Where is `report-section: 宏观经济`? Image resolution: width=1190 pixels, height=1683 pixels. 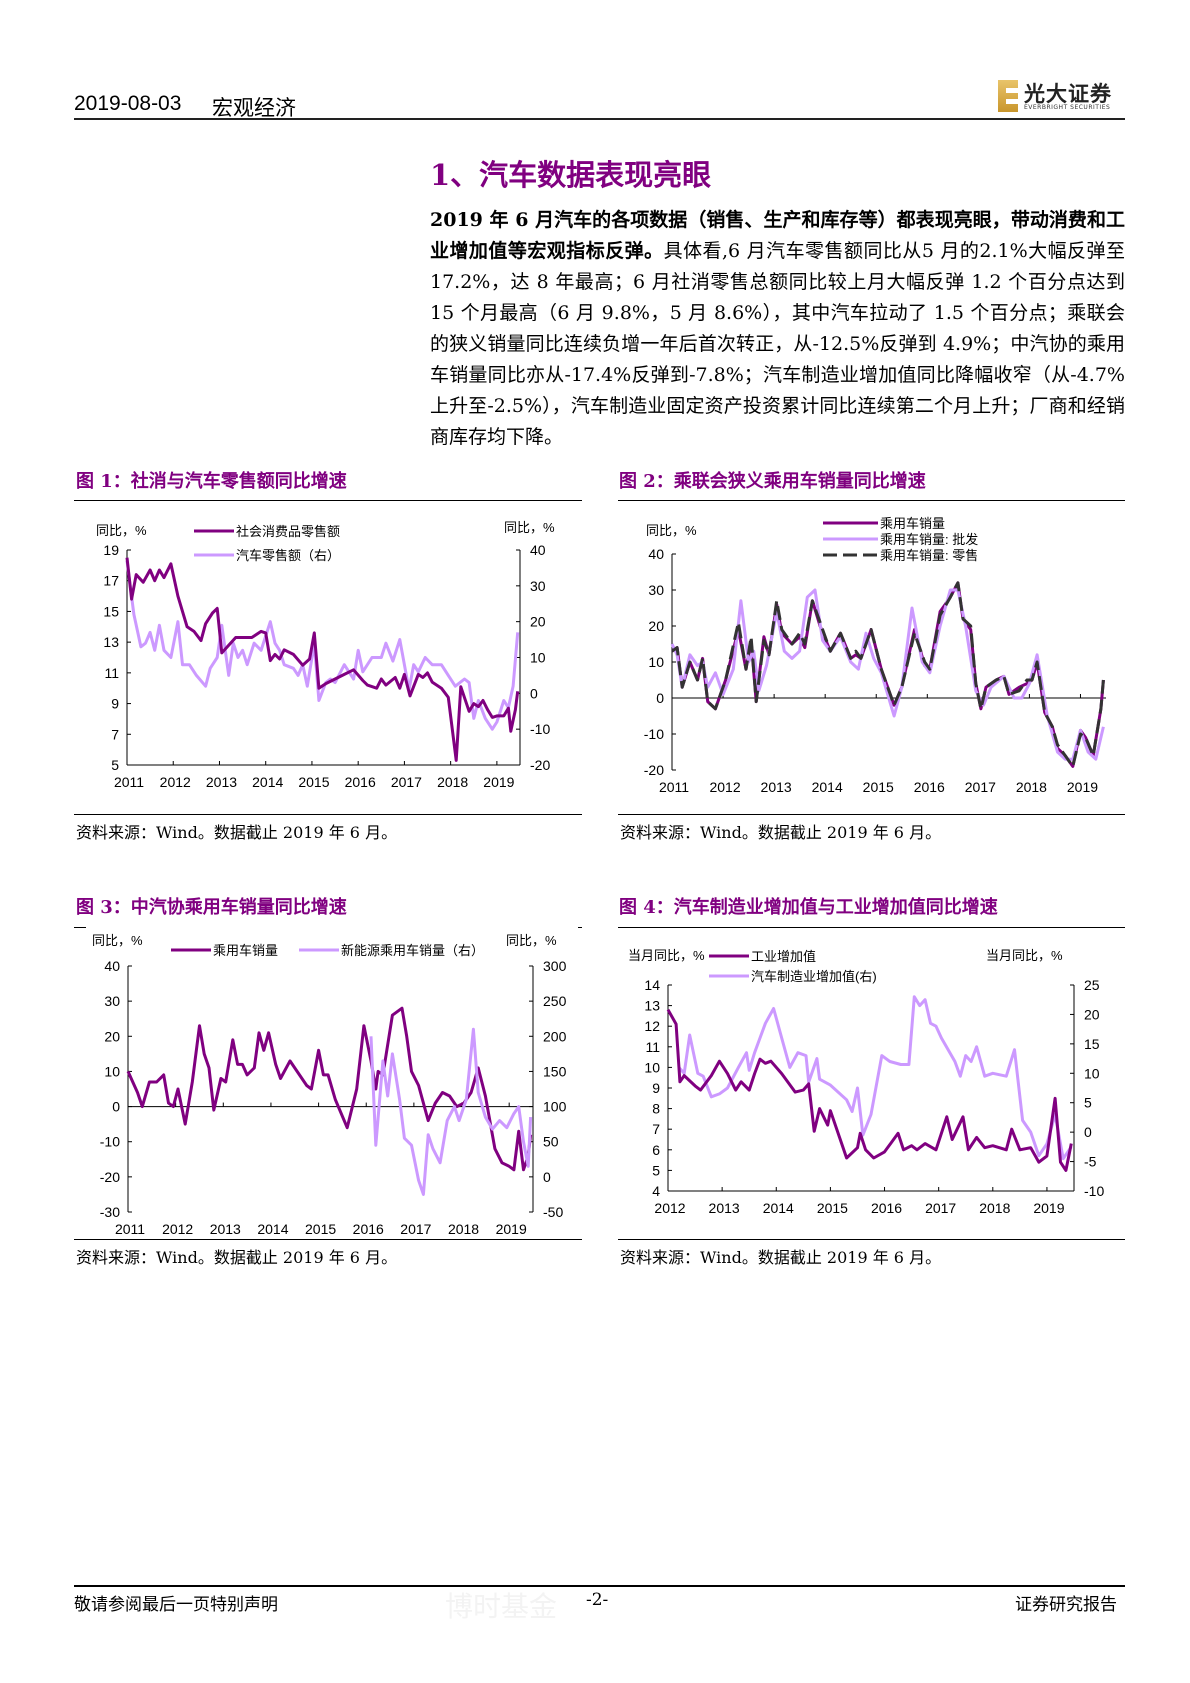
report-section: 宏观经济 is located at coordinates (254, 108).